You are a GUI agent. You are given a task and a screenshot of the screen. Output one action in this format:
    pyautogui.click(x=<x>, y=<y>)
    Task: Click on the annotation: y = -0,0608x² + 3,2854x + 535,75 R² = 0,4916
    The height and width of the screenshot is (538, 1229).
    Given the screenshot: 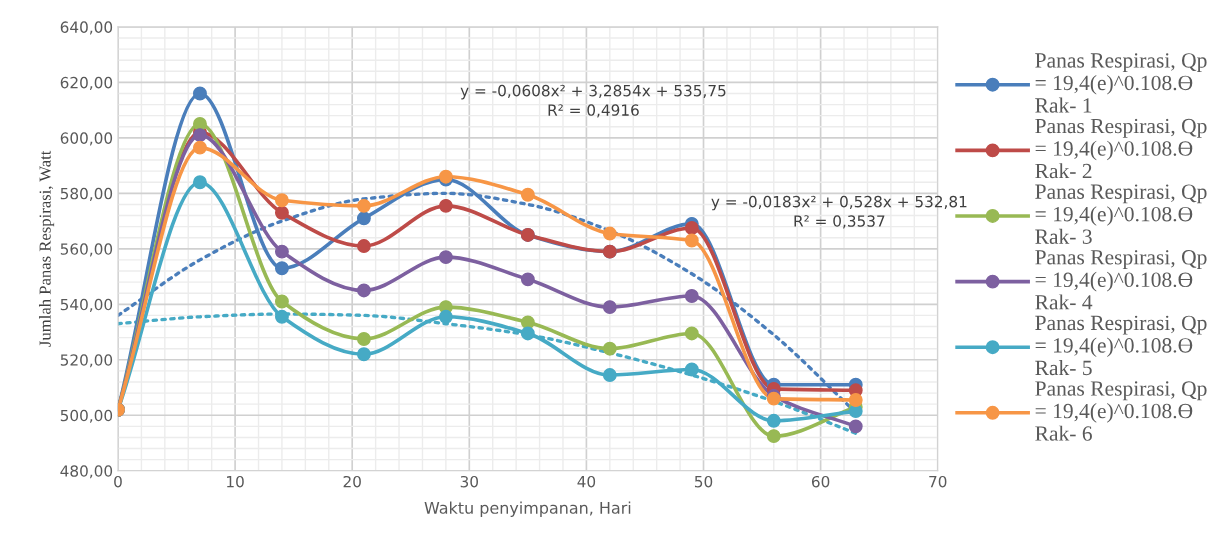 What is the action you would take?
    pyautogui.click(x=593, y=101)
    